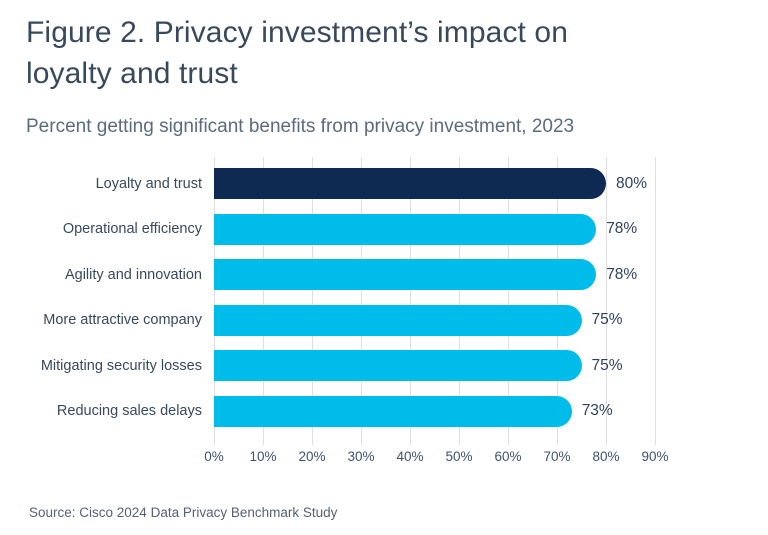 The image size is (768, 535). Describe the element at coordinates (129, 411) in the screenshot. I see `category-label: Reducing sales delays` at that location.